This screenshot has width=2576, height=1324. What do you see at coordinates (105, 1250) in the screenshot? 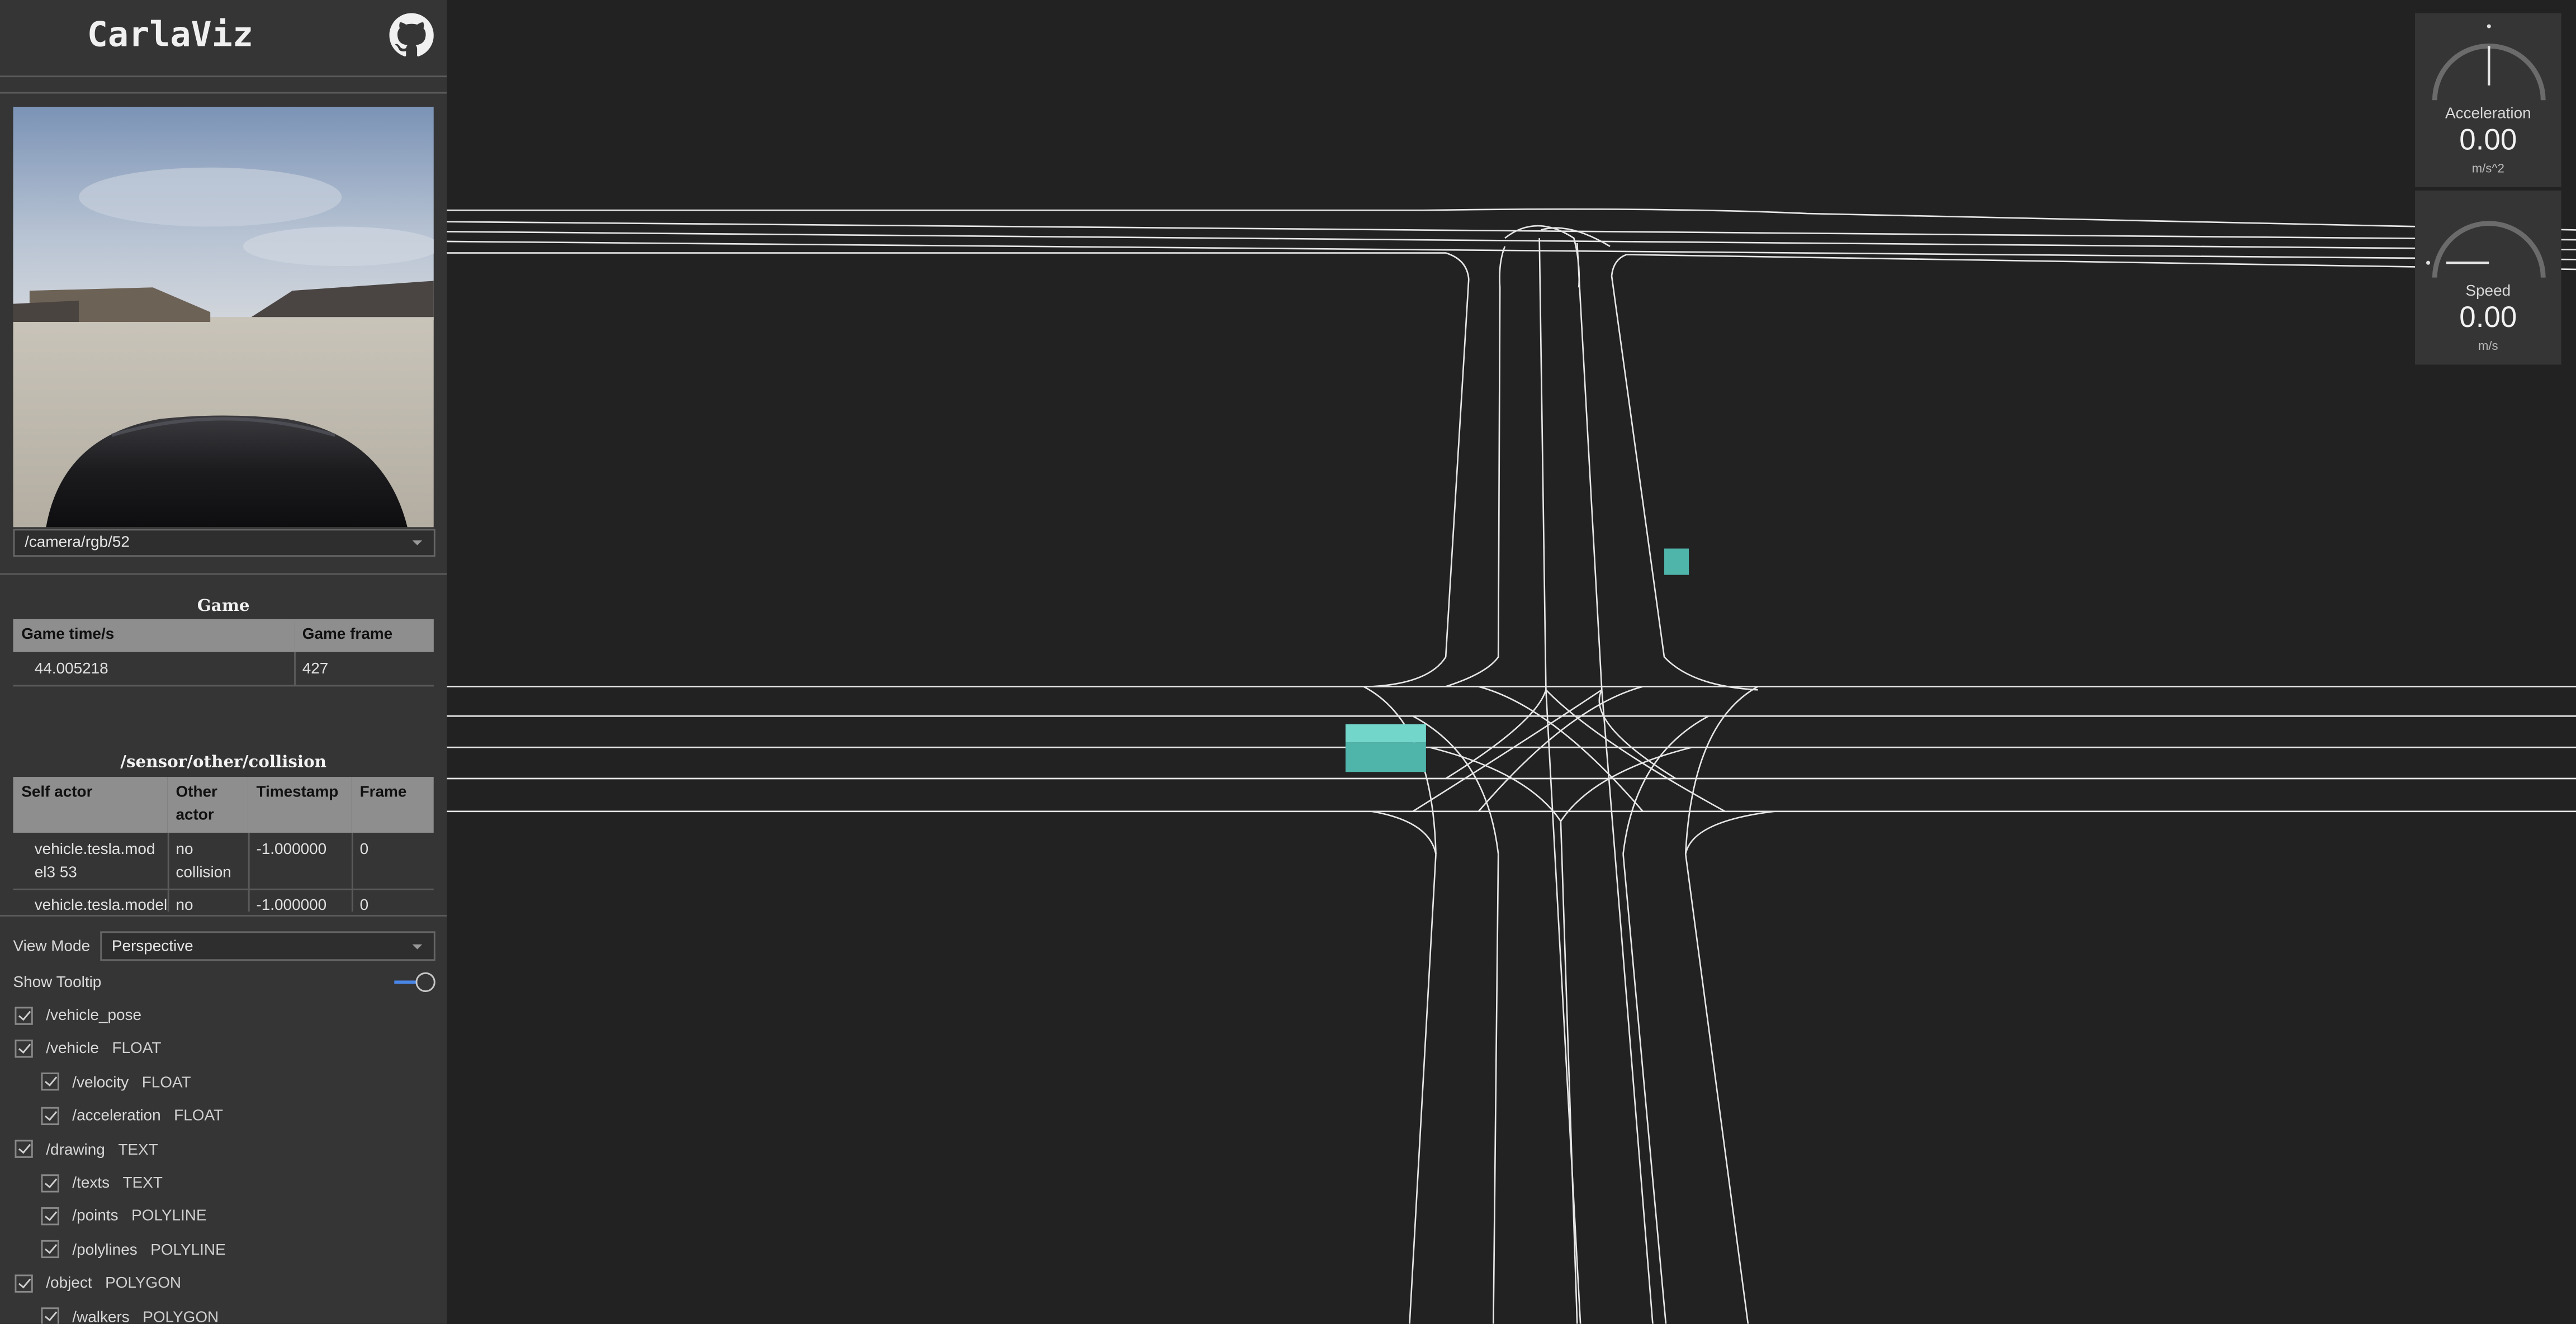
I see `stream-name: /polylines` at bounding box center [105, 1250].